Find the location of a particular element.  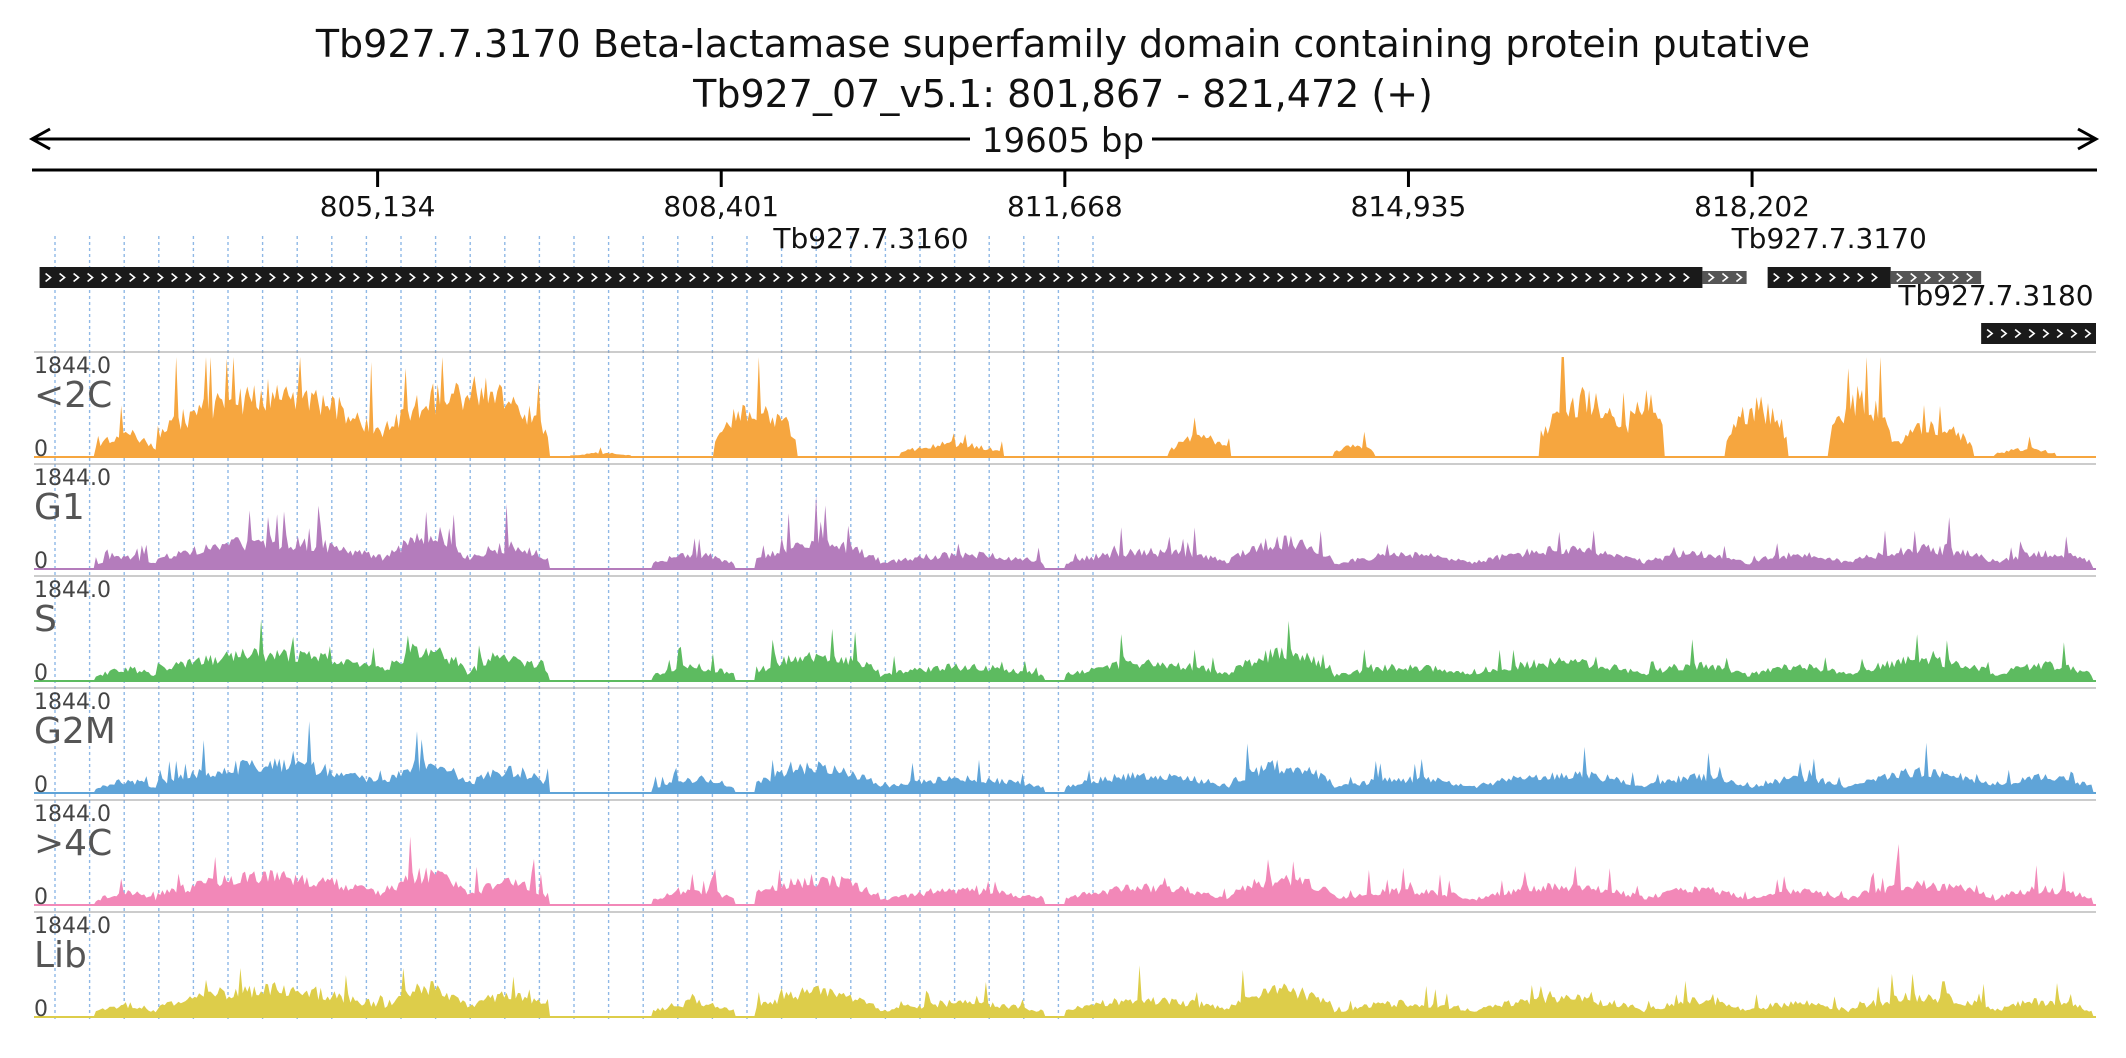

track-name: <2C is located at coordinates (73, 395).